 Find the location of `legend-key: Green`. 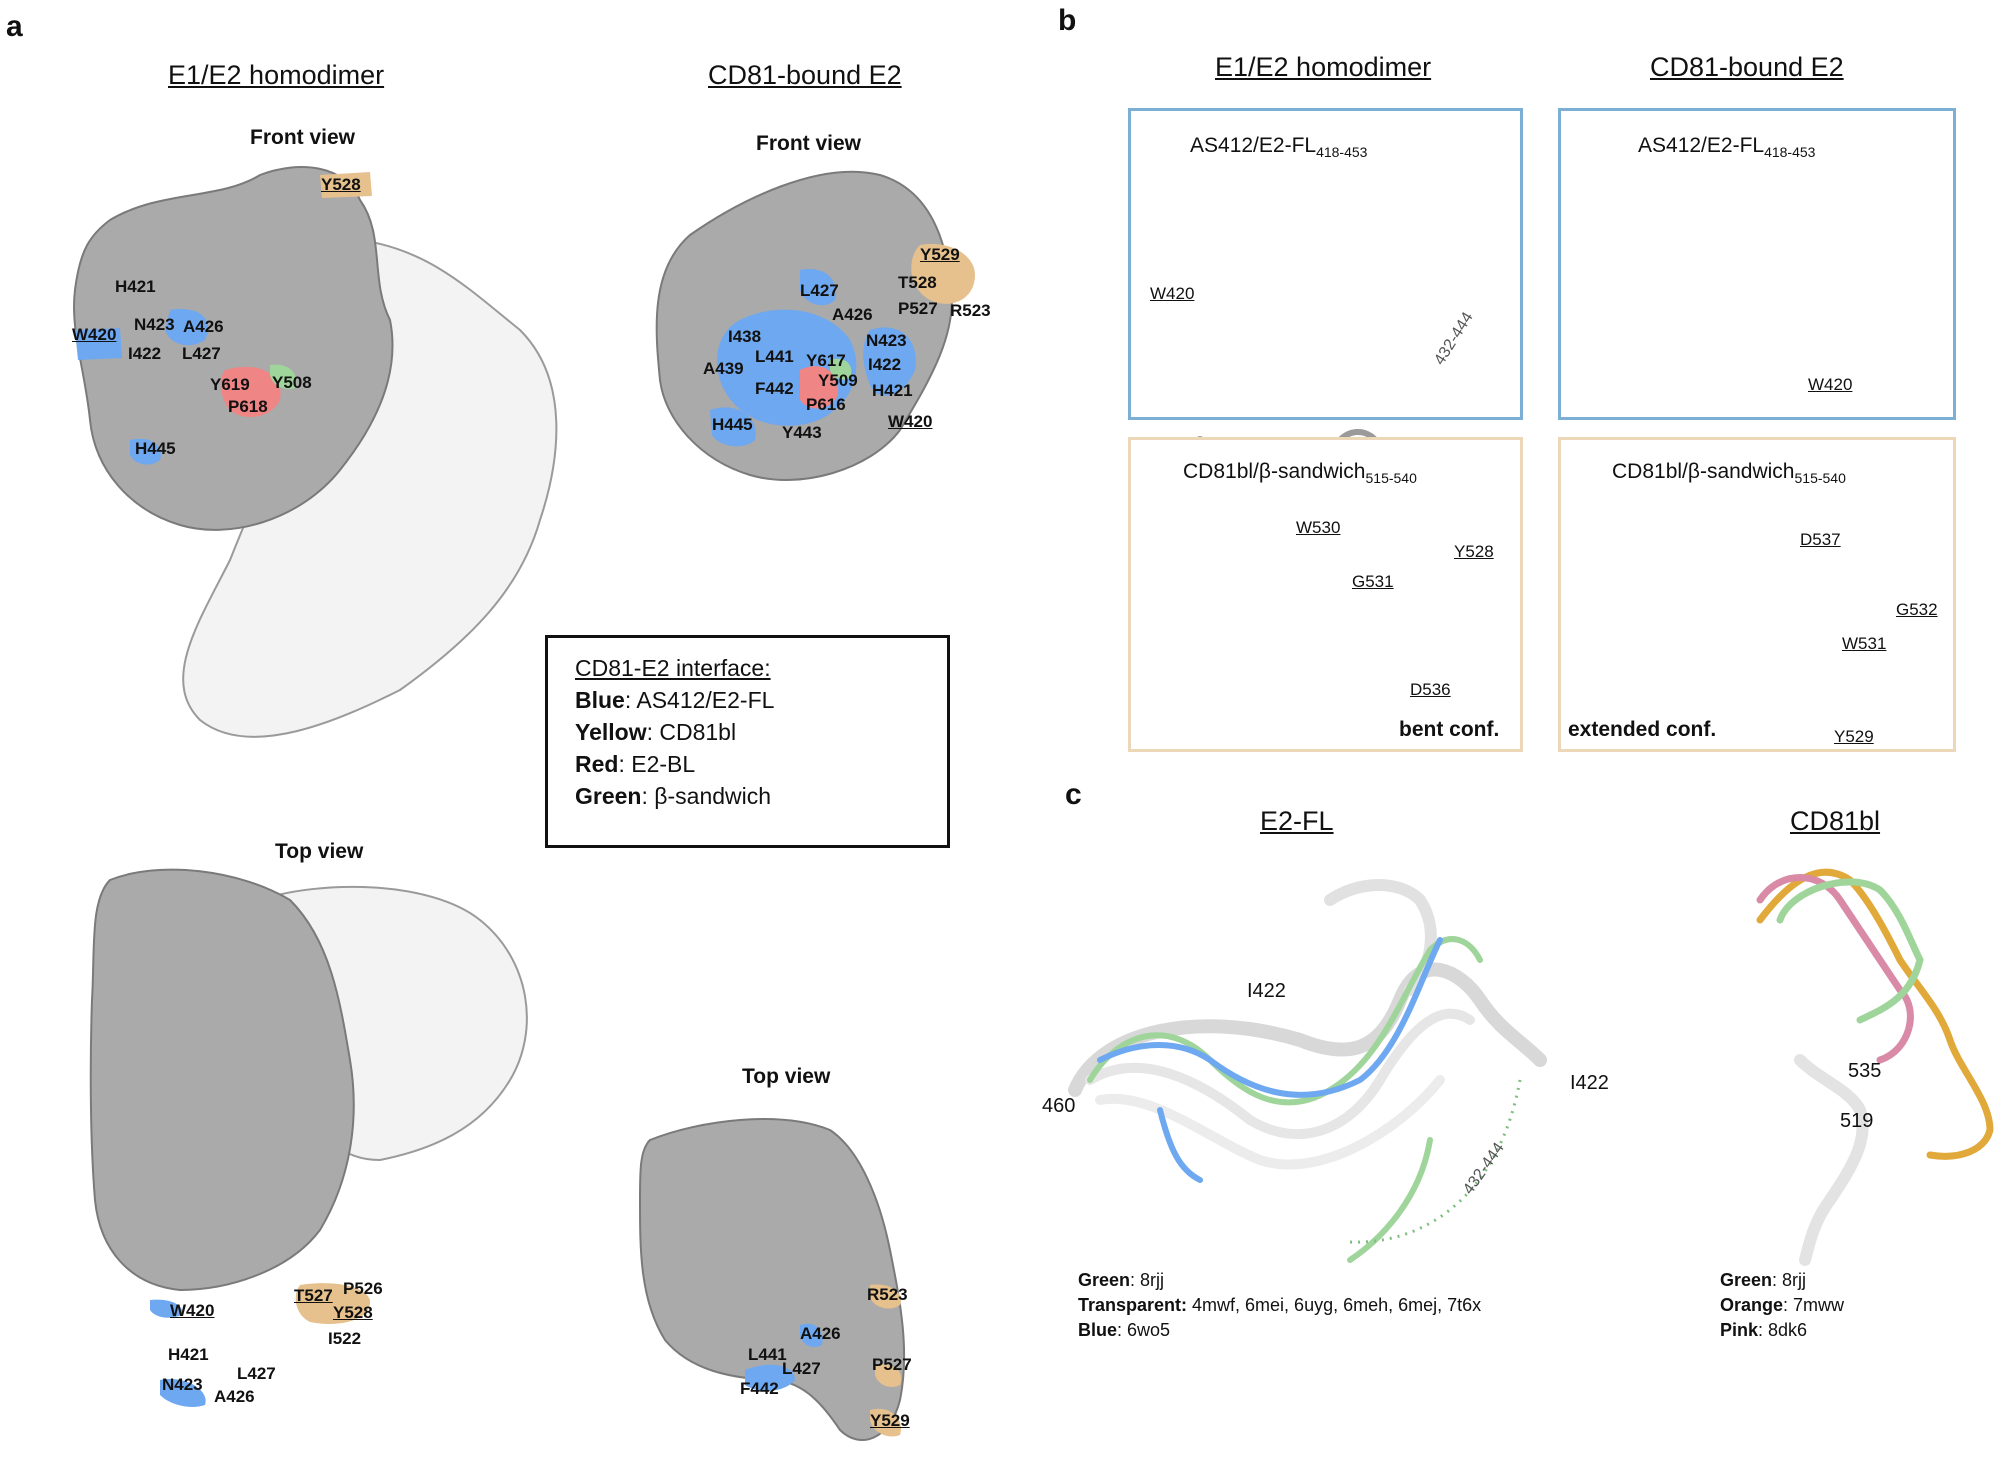

legend-key: Green is located at coordinates (608, 796).